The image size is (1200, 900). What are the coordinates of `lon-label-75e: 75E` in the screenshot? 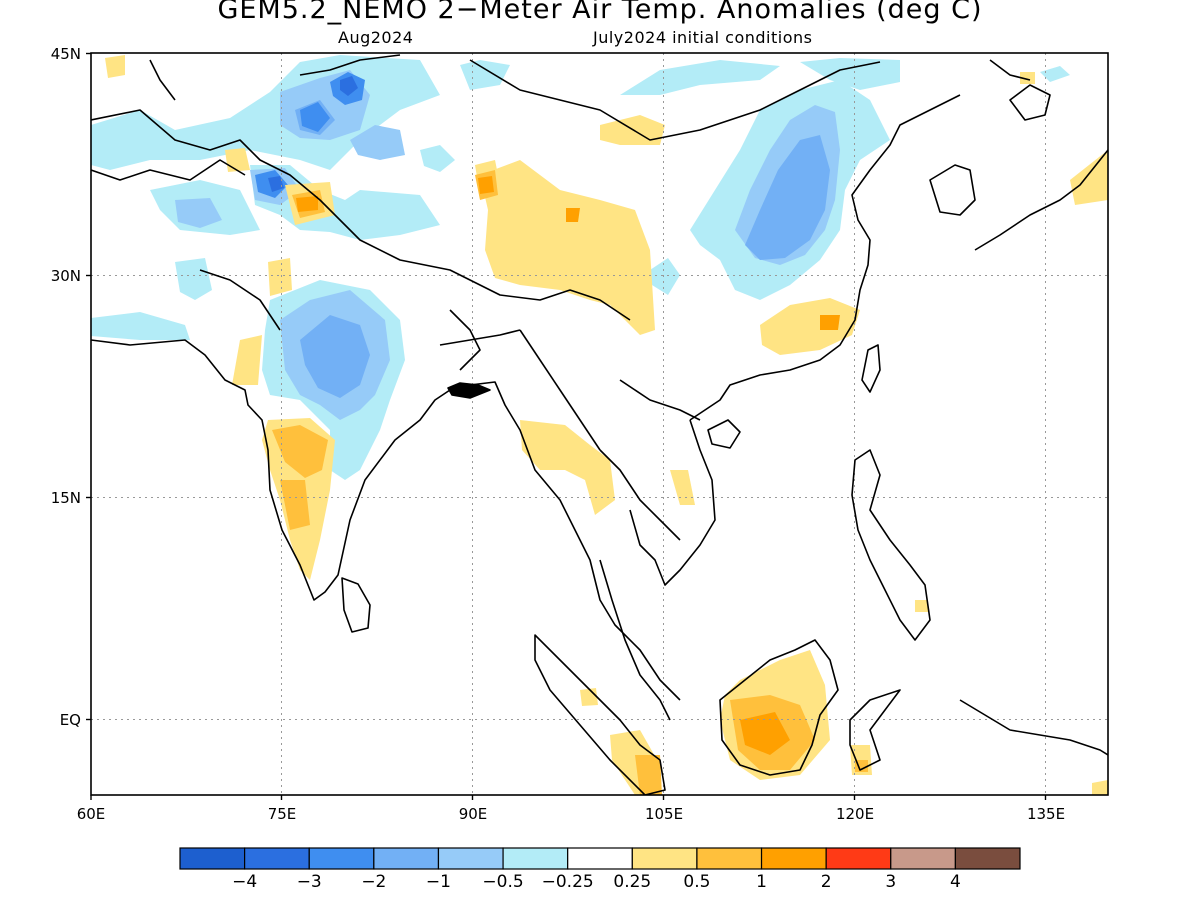 It's located at (282, 814).